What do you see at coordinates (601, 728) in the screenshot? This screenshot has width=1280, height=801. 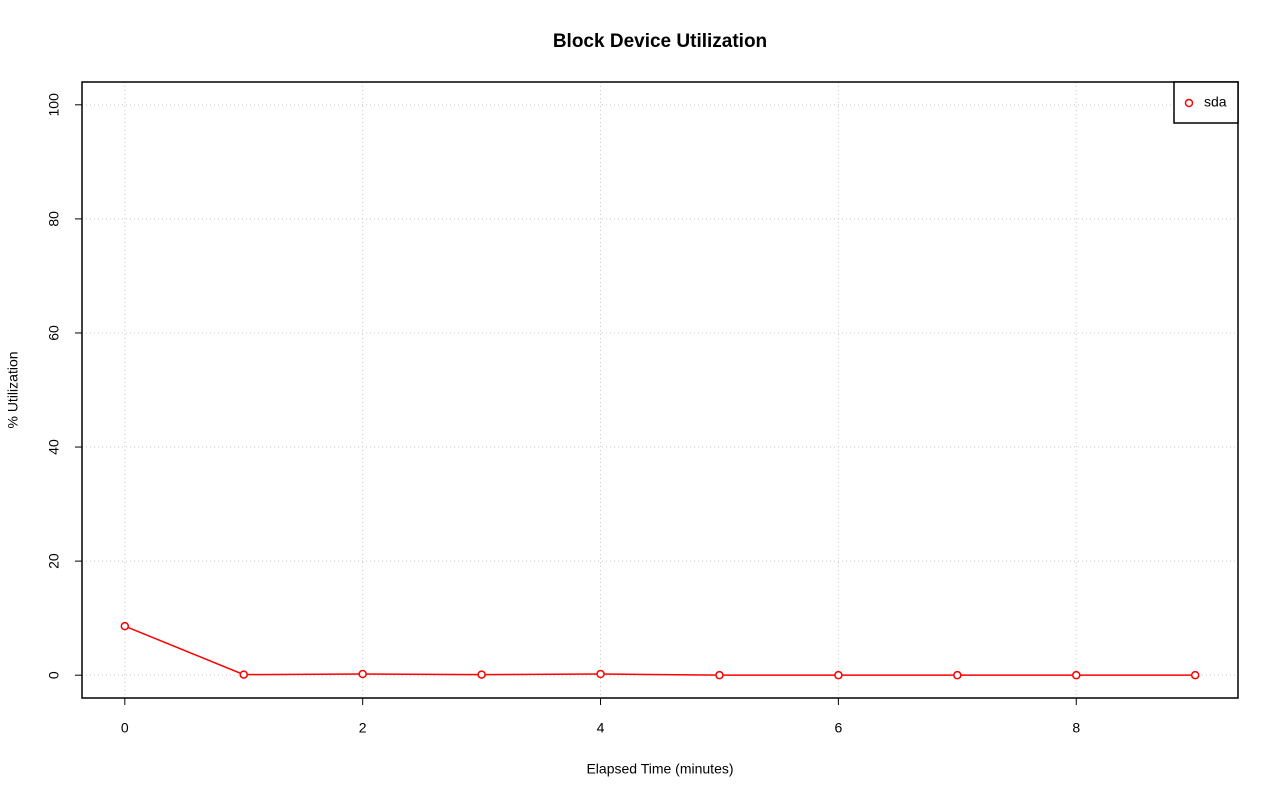 I see `x-tick-label: 4` at bounding box center [601, 728].